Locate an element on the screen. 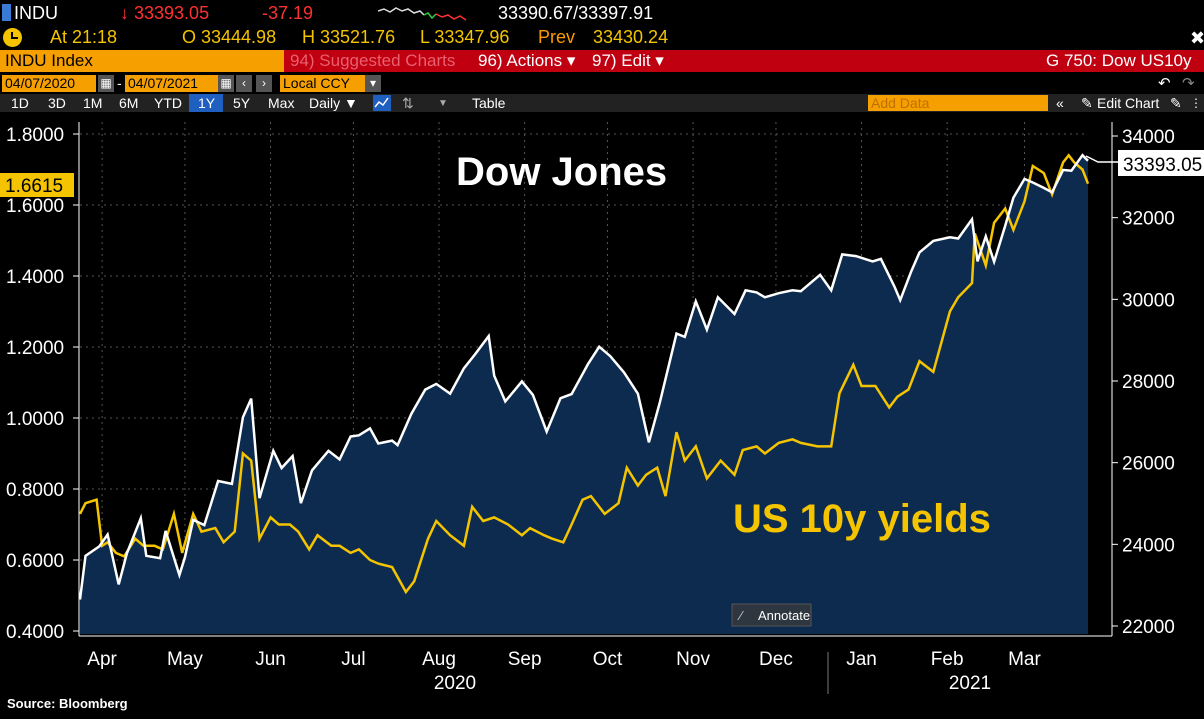 The image size is (1204, 719). selected-period-highlight is located at coordinates (206, 103).